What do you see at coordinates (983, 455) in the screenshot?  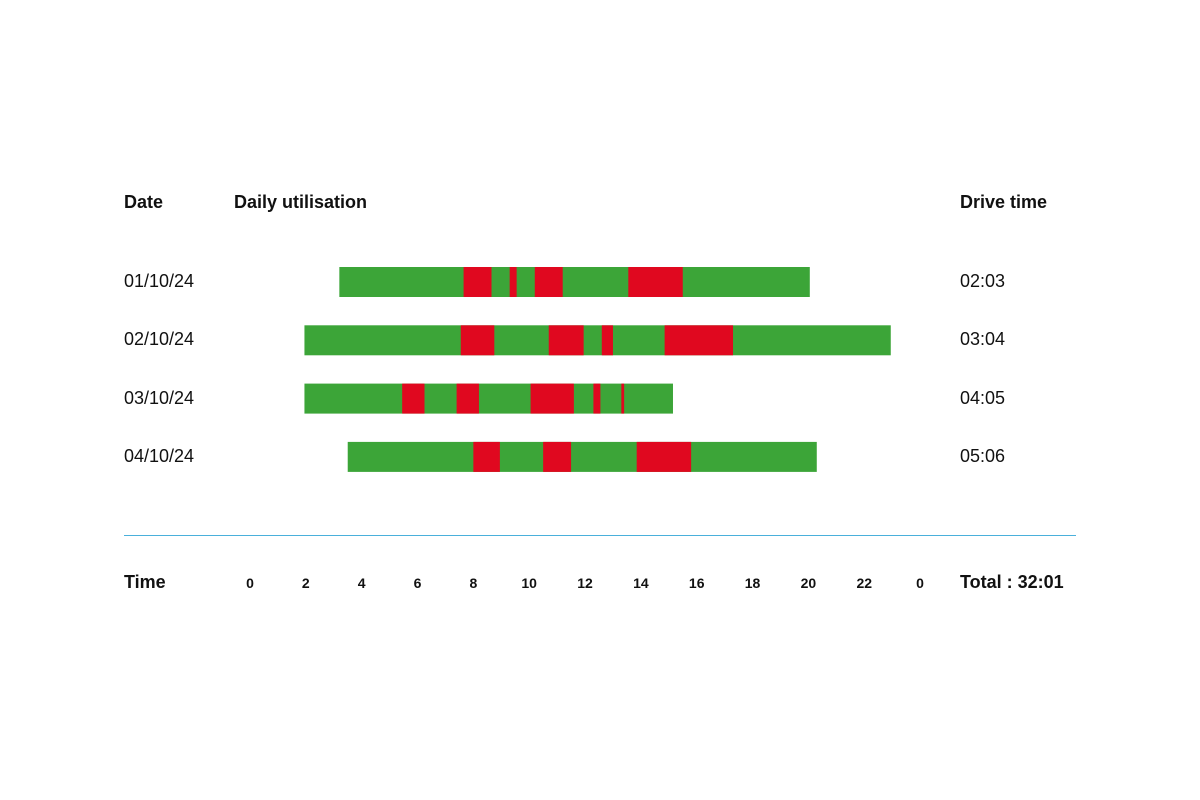 I see `row-drive-time: 05:06` at bounding box center [983, 455].